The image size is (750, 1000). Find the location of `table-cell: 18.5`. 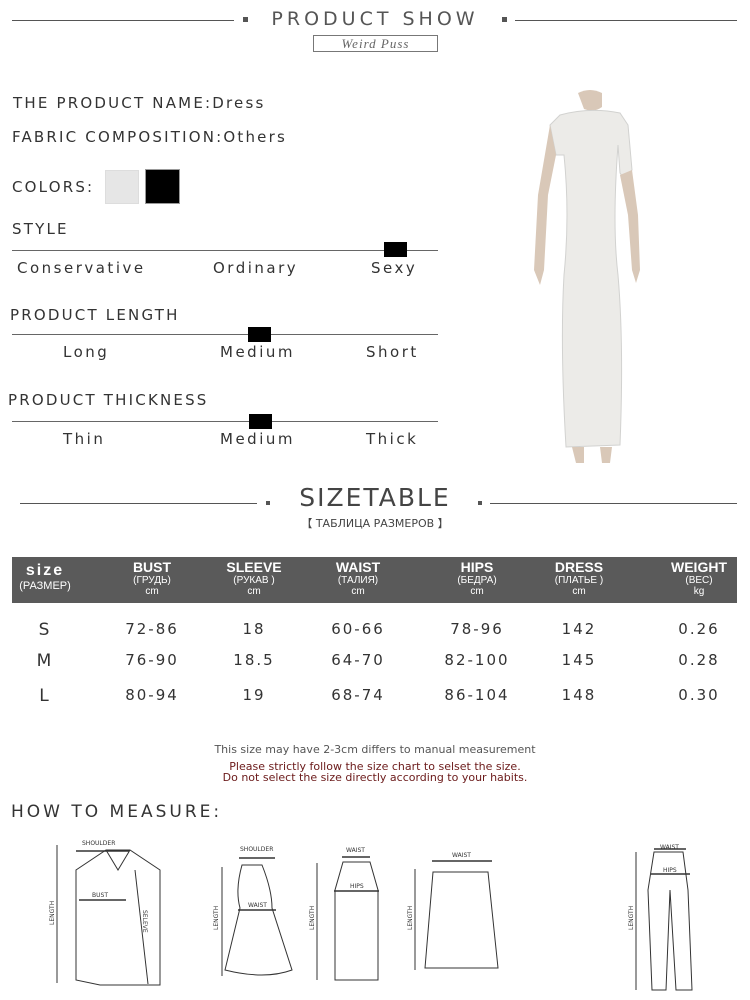

table-cell: 18.5 is located at coordinates (254, 660).